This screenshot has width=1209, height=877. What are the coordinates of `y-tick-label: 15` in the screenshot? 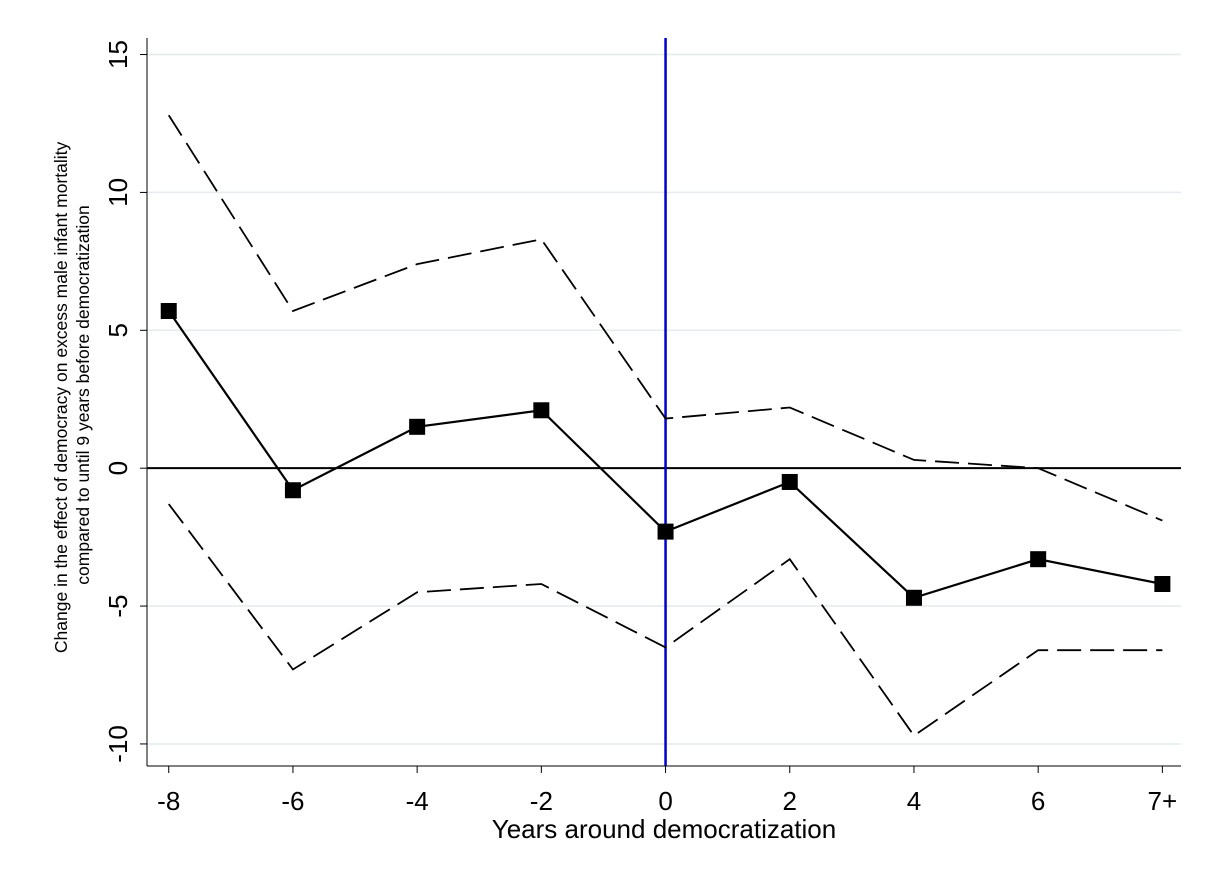 It's located at (118, 54).